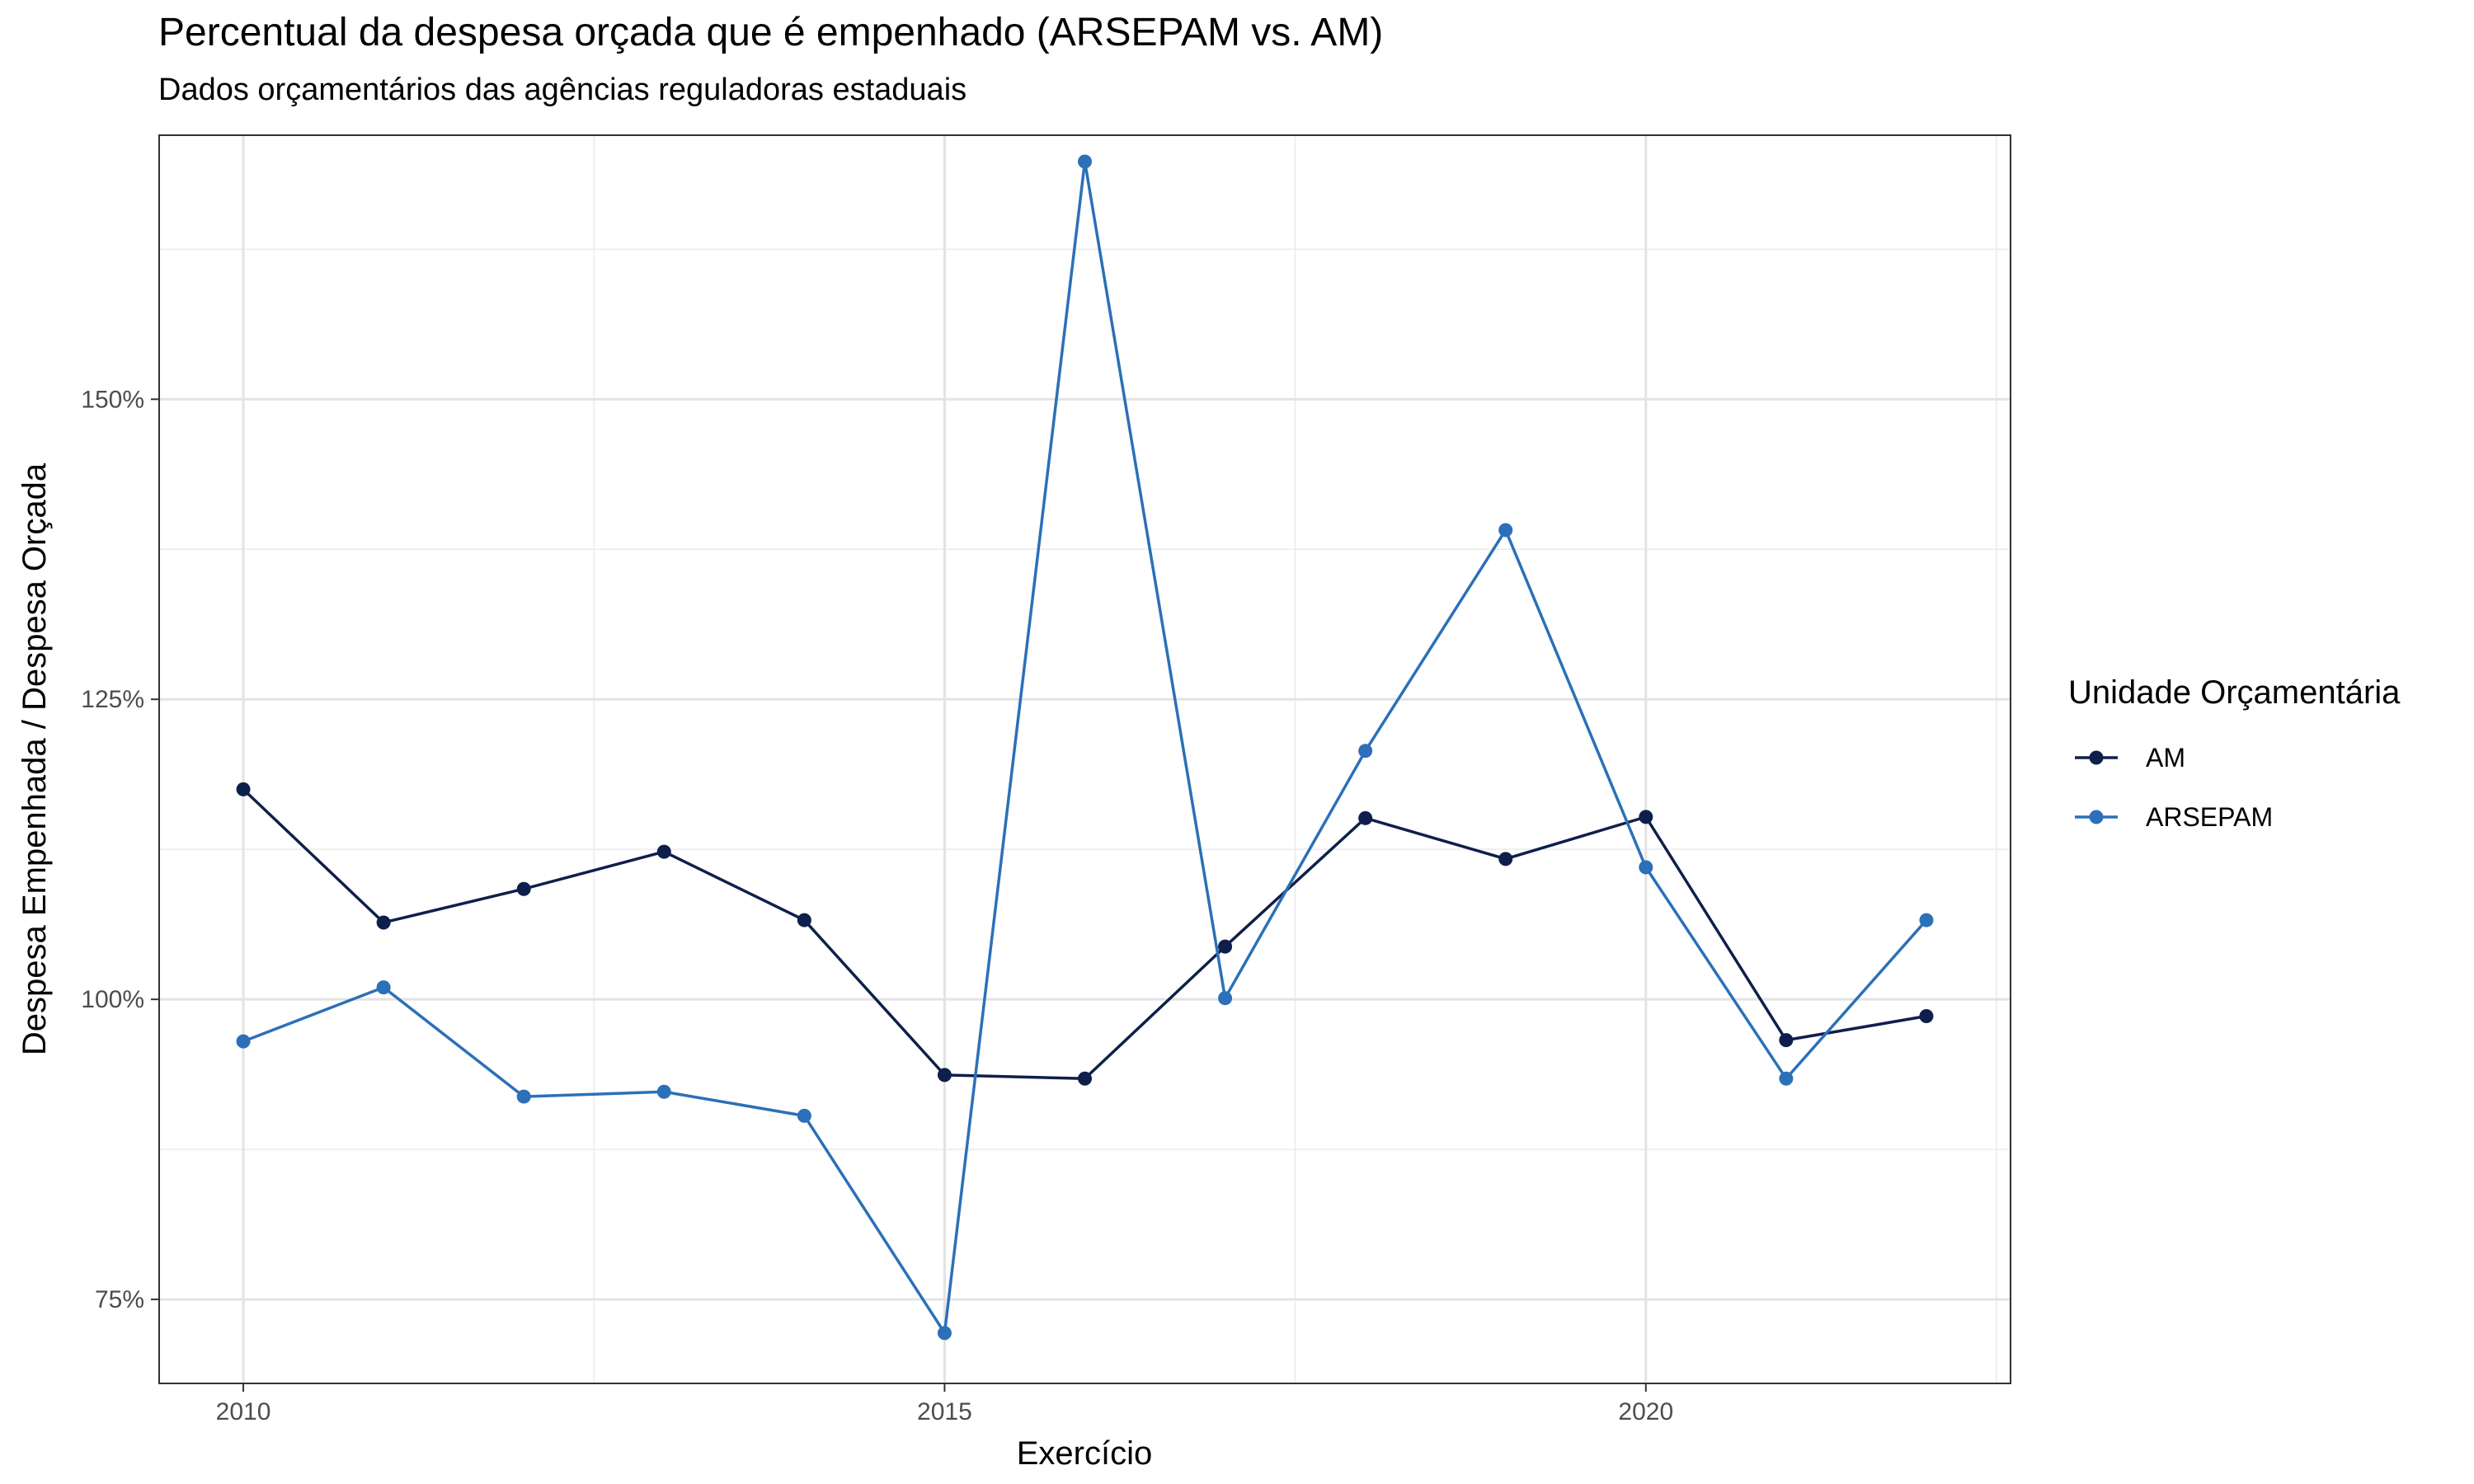  Describe the element at coordinates (1085, 934) in the screenshot. I see `series-am` at that location.